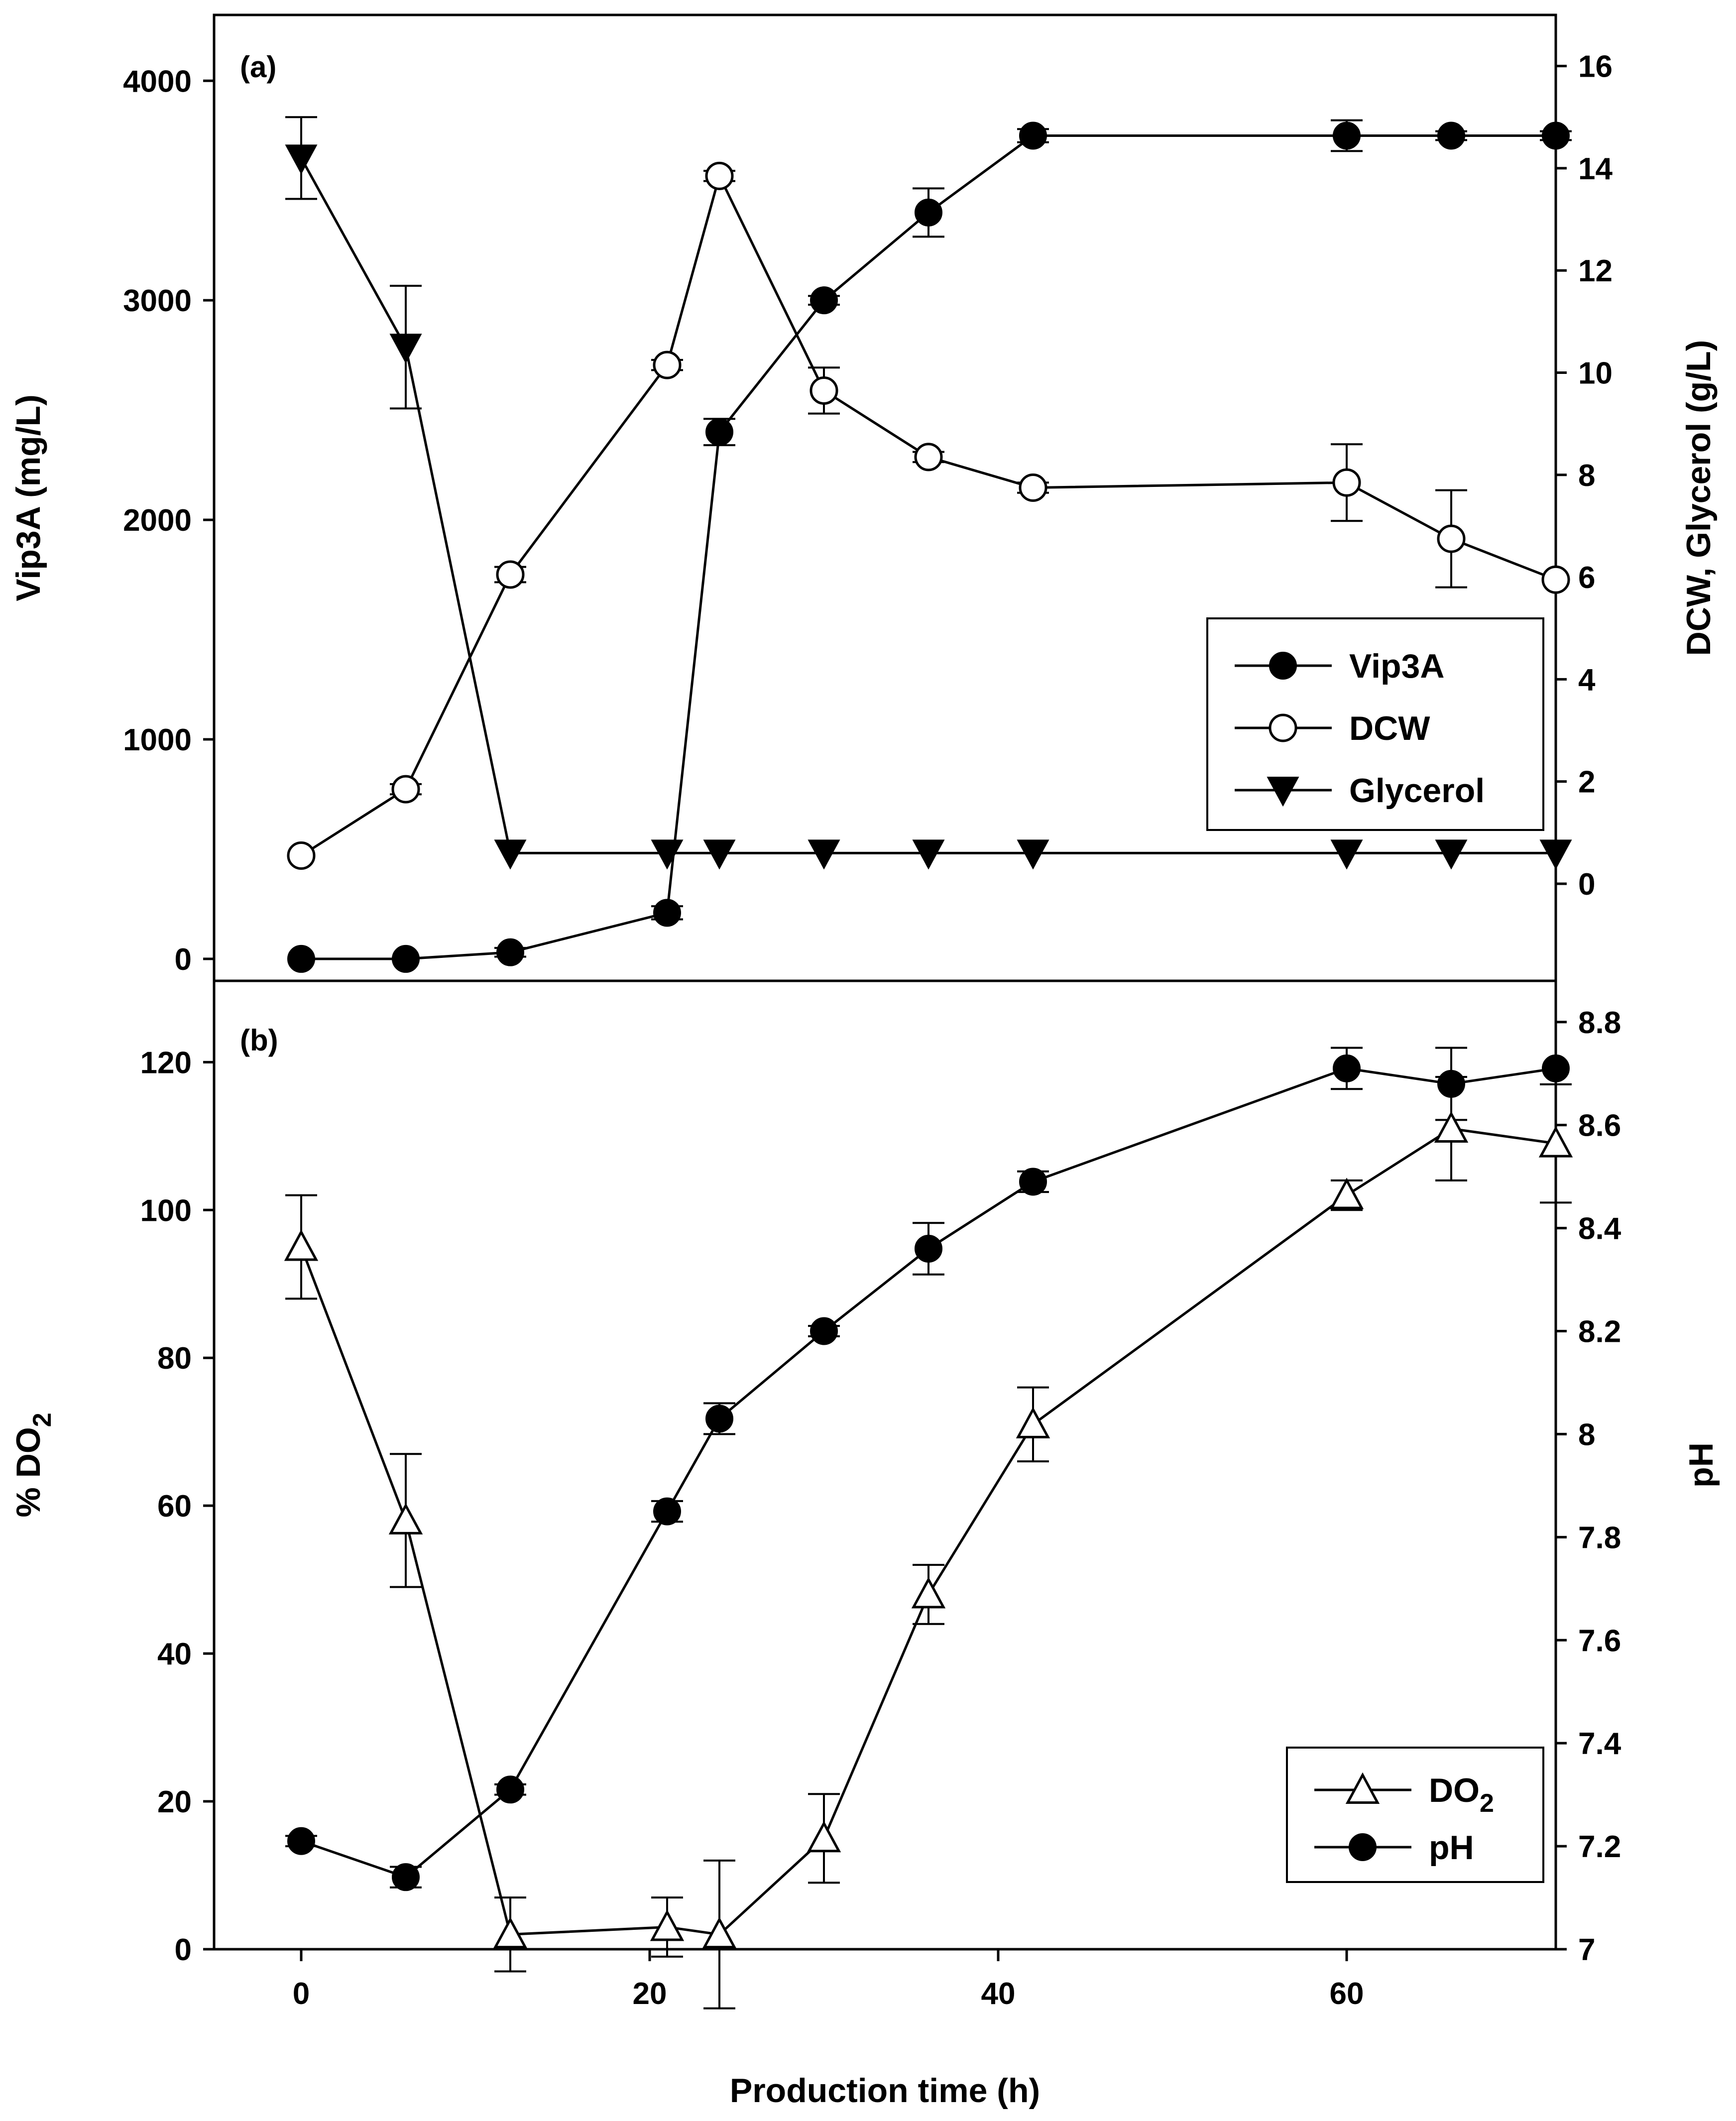 This screenshot has height=2121, width=1736. I want to click on panel-b-legend-label-main: DO, so click(1454, 1790).